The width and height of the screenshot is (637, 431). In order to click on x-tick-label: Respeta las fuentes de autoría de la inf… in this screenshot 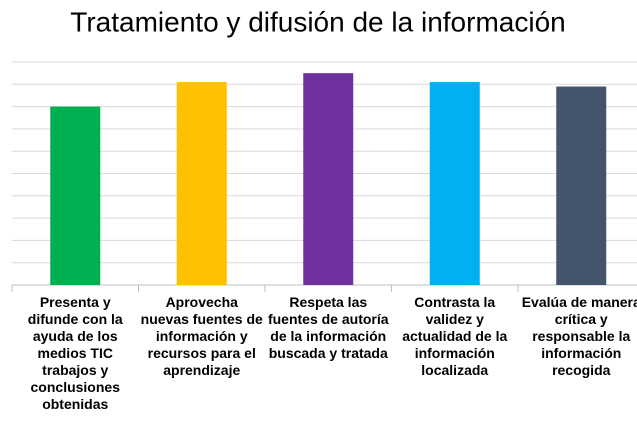, I will do `click(328, 327)`.